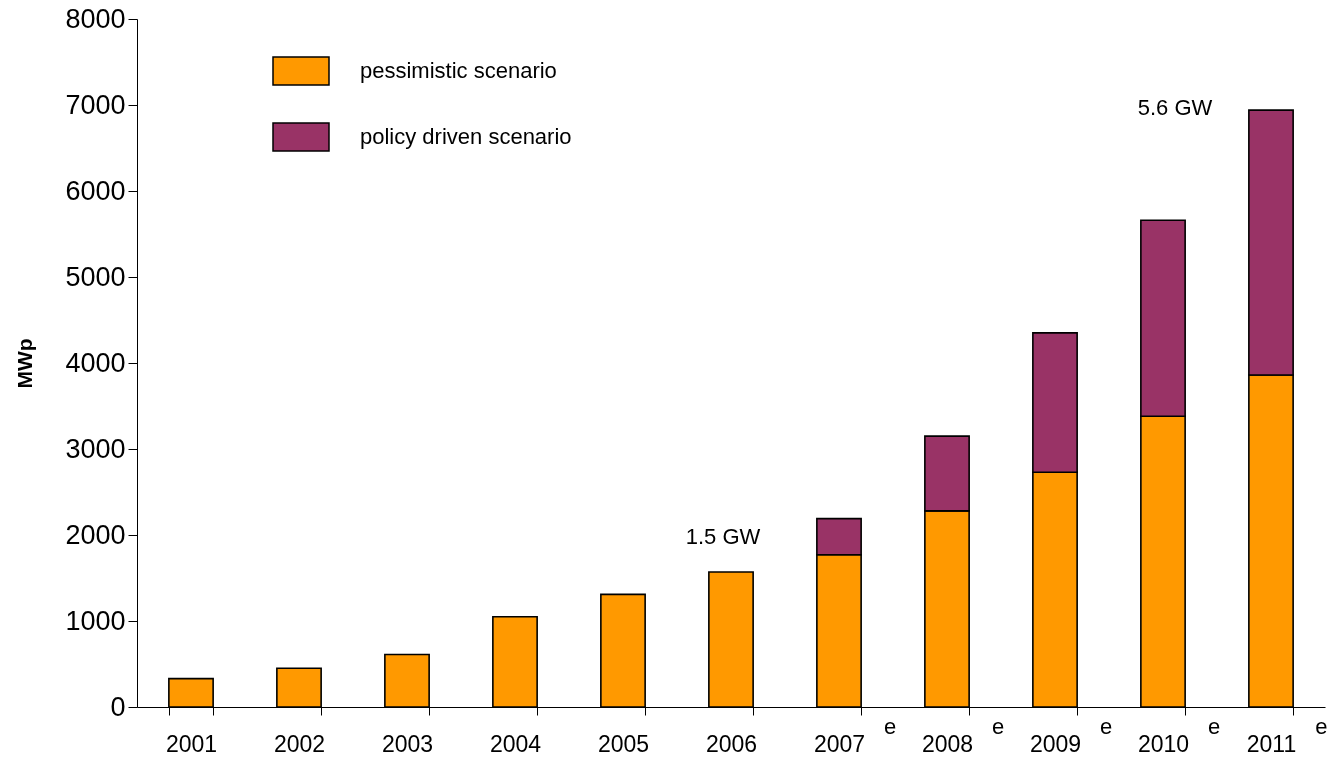 This screenshot has height=763, width=1328. What do you see at coordinates (466, 136) in the screenshot?
I see `legend-label: policy driven scenario` at bounding box center [466, 136].